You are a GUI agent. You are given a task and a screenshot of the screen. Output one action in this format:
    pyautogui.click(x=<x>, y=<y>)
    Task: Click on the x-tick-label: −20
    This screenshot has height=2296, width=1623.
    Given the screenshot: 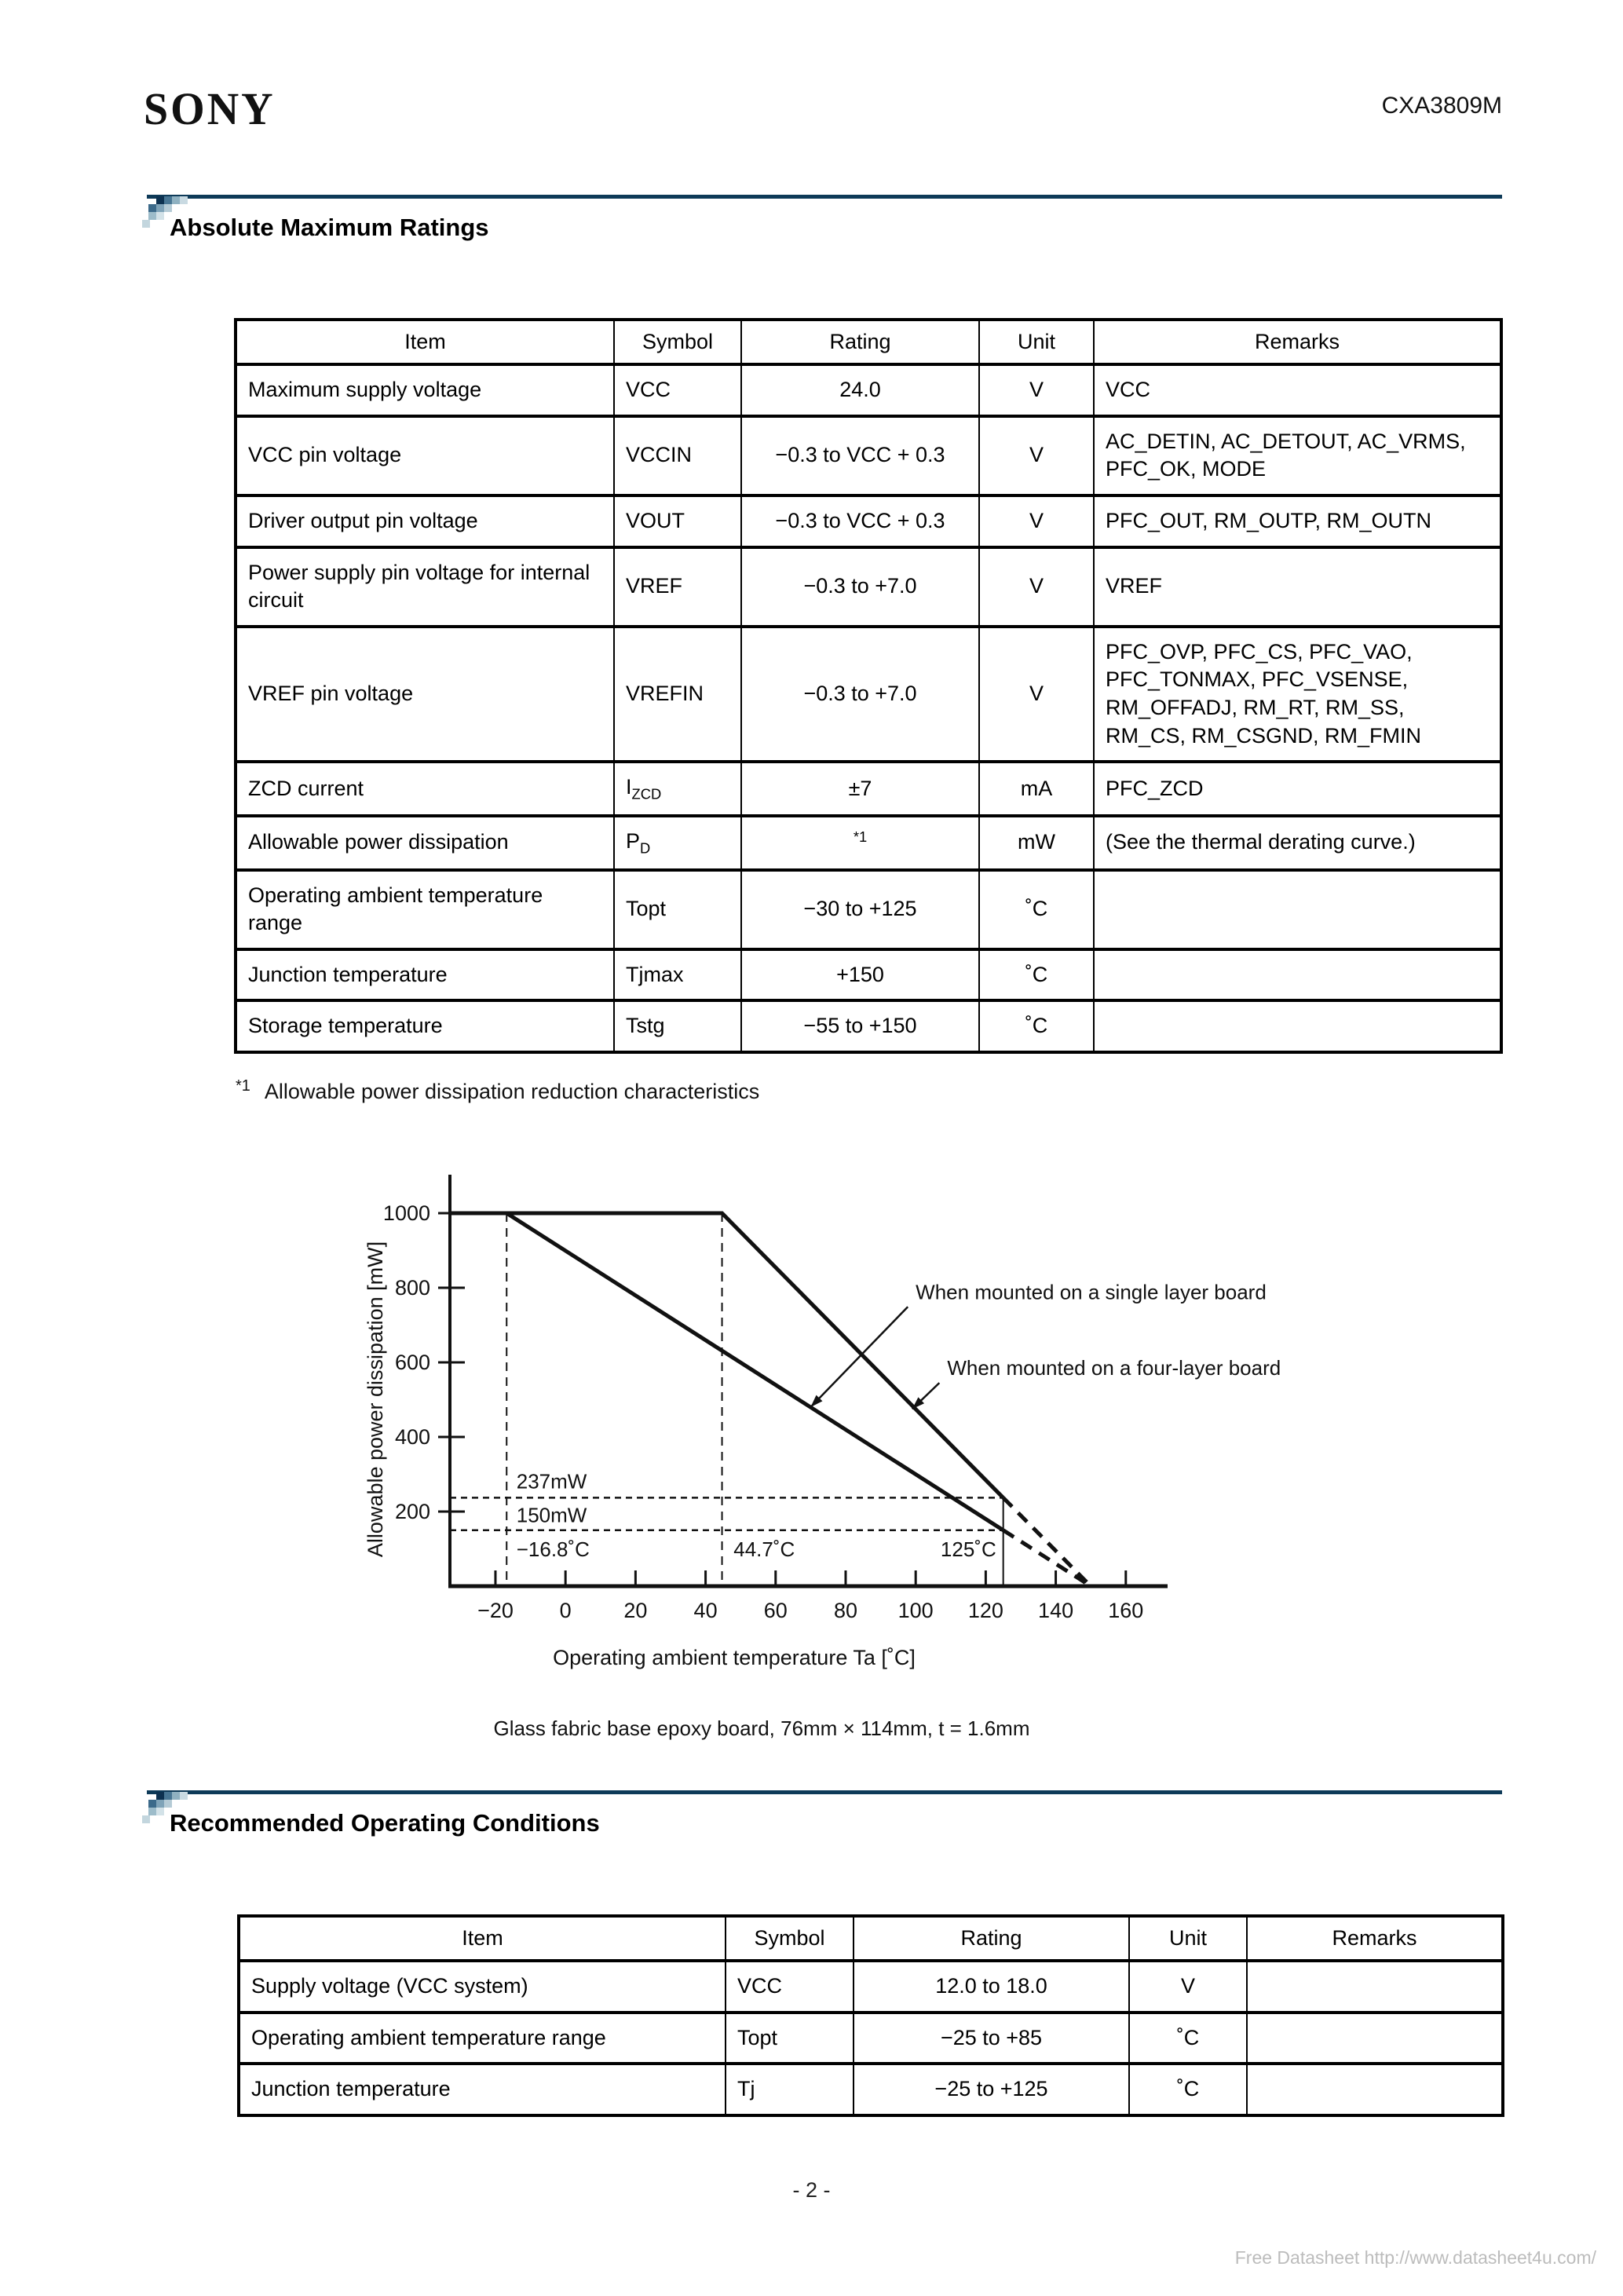 What is the action you would take?
    pyautogui.click(x=495, y=1610)
    